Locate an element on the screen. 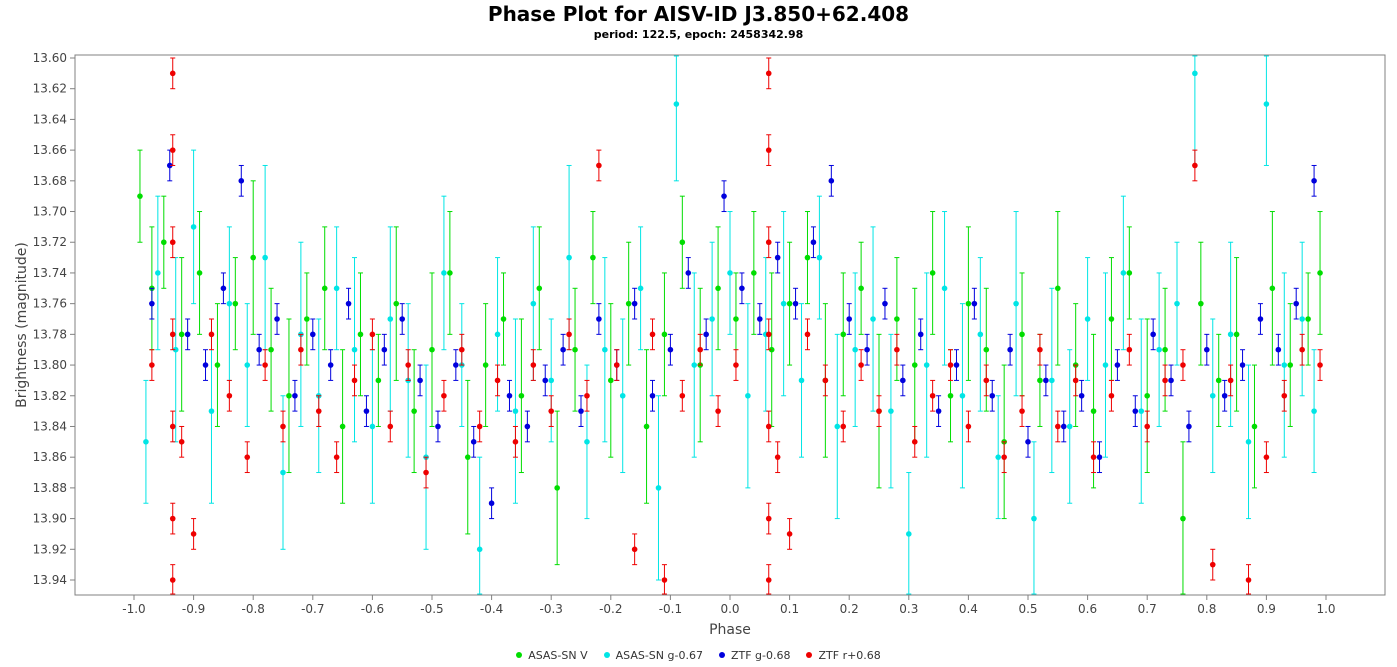  y-tick-label: 13.70 is located at coordinates (50, 212).